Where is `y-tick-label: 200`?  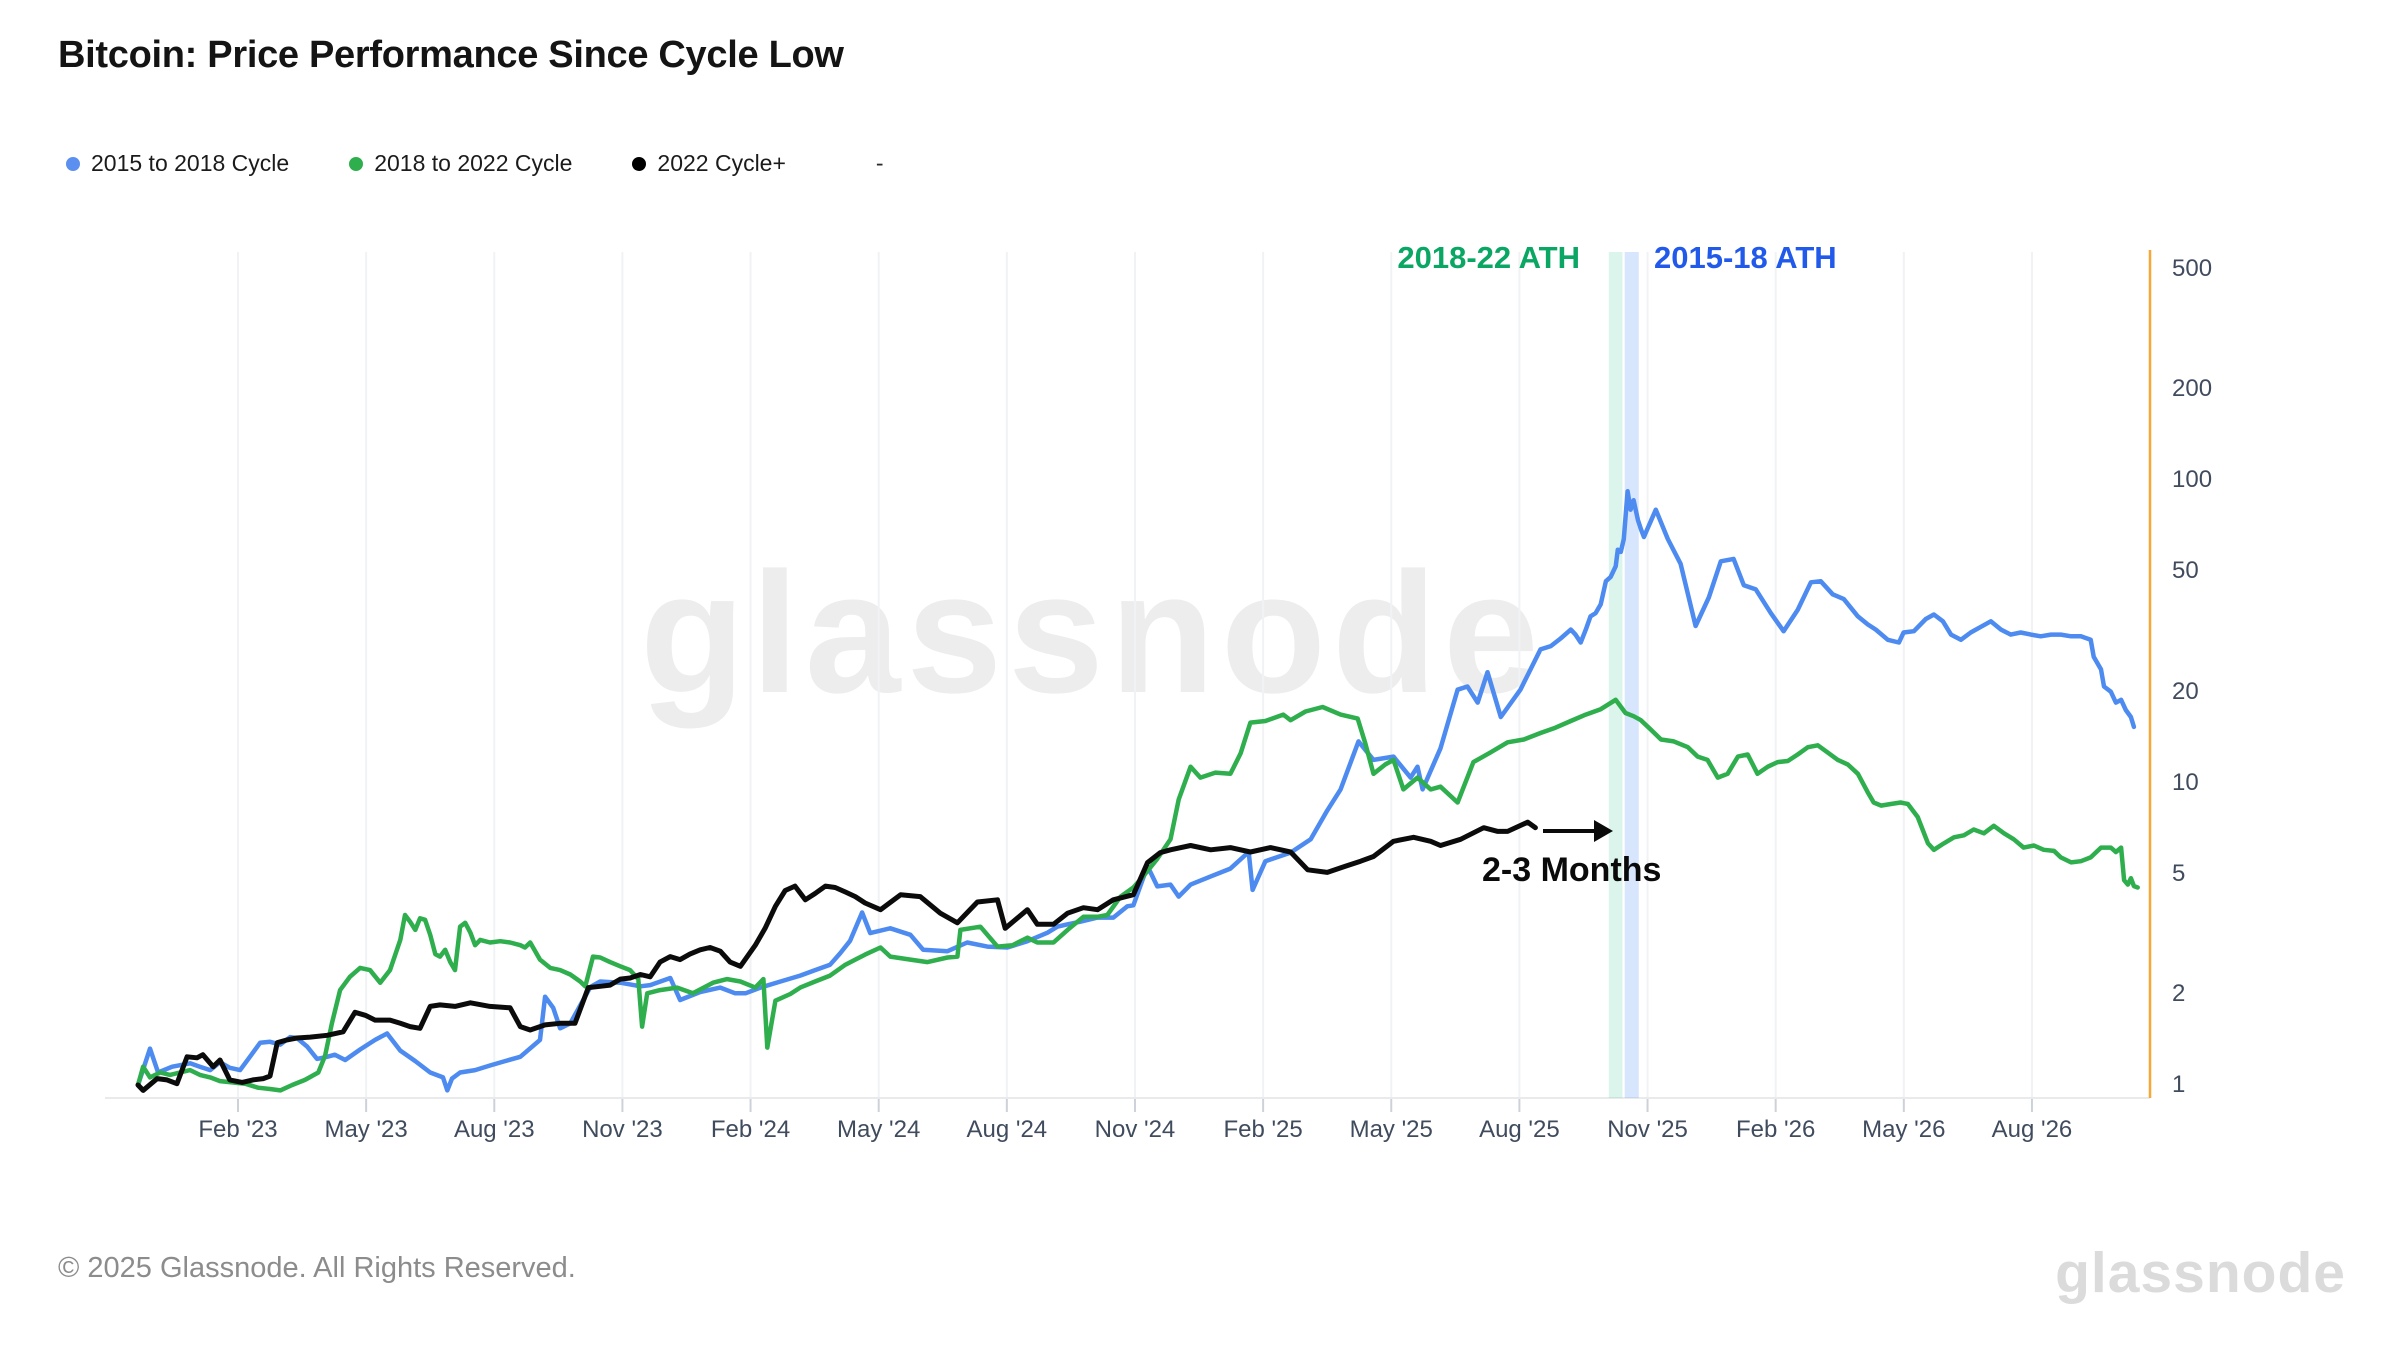 y-tick-label: 200 is located at coordinates (2192, 389).